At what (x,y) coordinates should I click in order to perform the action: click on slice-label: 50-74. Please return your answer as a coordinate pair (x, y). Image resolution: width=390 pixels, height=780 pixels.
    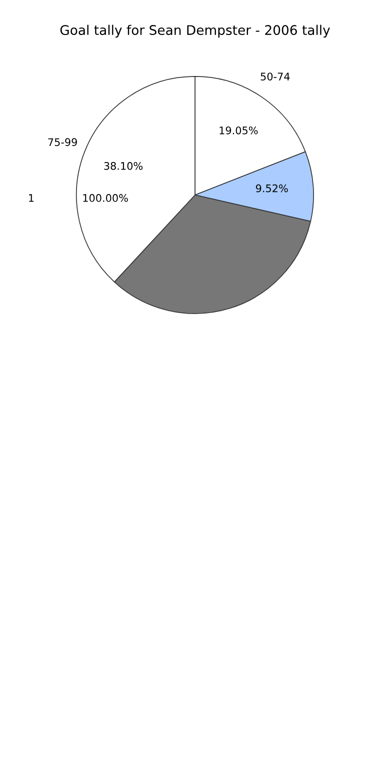
    Looking at the image, I should click on (275, 76).